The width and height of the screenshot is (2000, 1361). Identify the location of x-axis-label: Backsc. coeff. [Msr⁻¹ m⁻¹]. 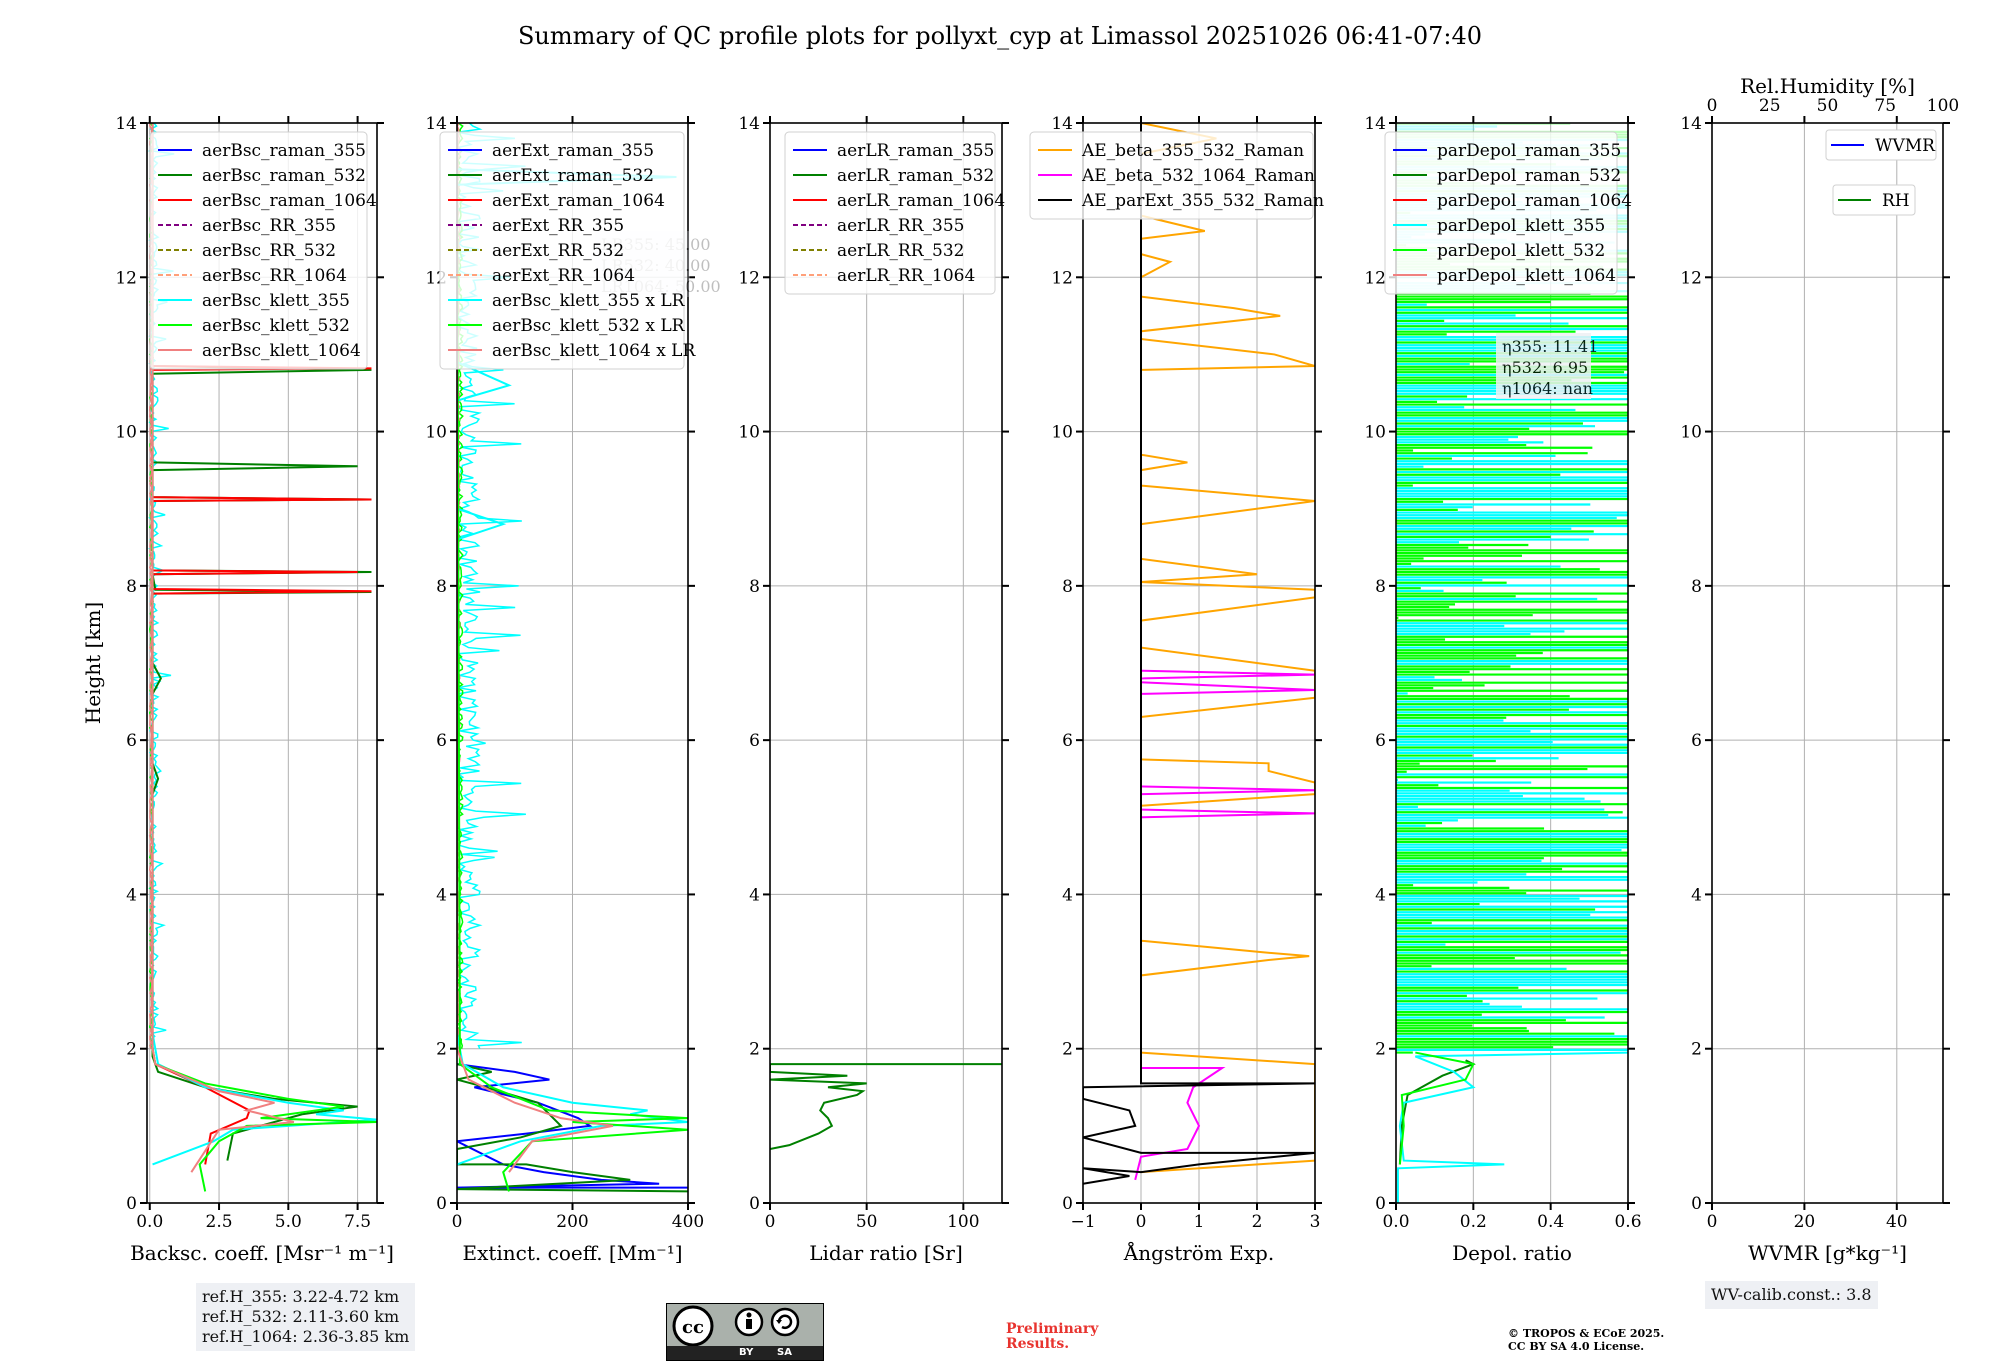
(262, 1253).